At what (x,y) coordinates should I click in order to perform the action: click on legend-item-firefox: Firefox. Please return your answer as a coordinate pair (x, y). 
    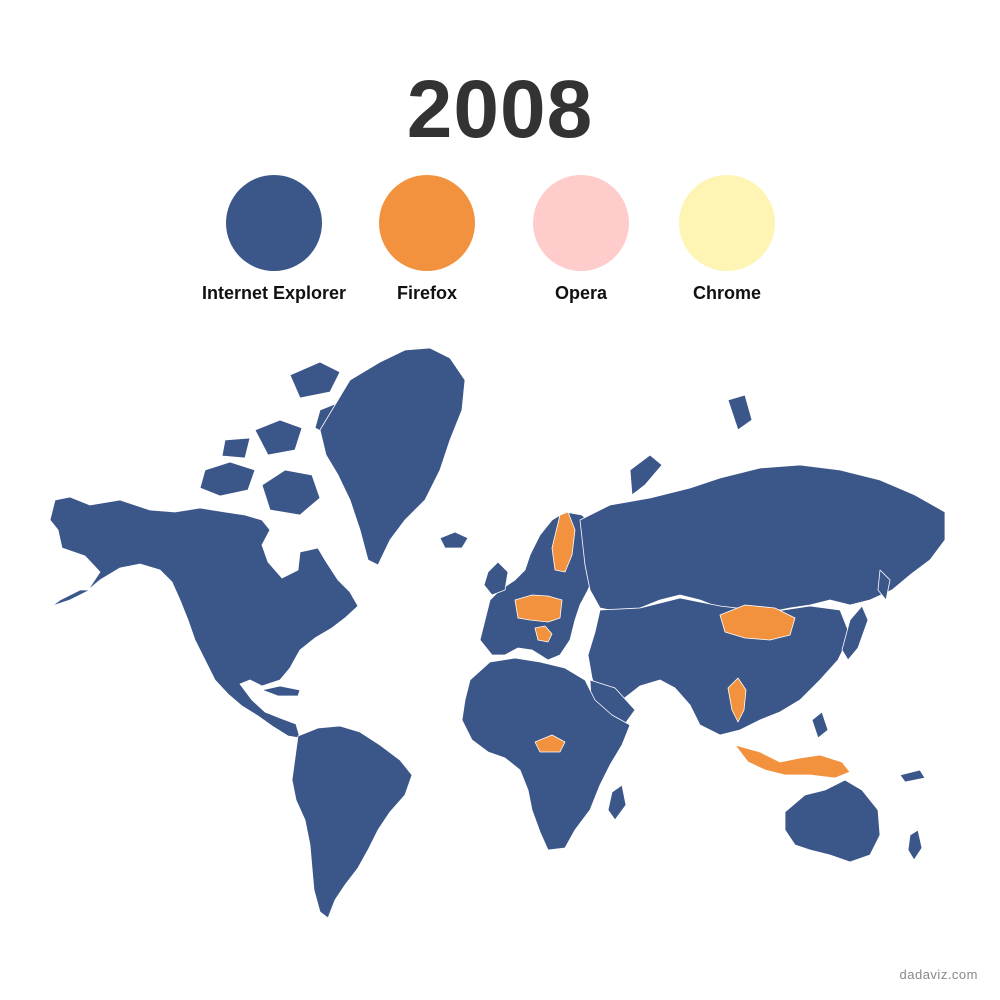
    Looking at the image, I should click on (427, 239).